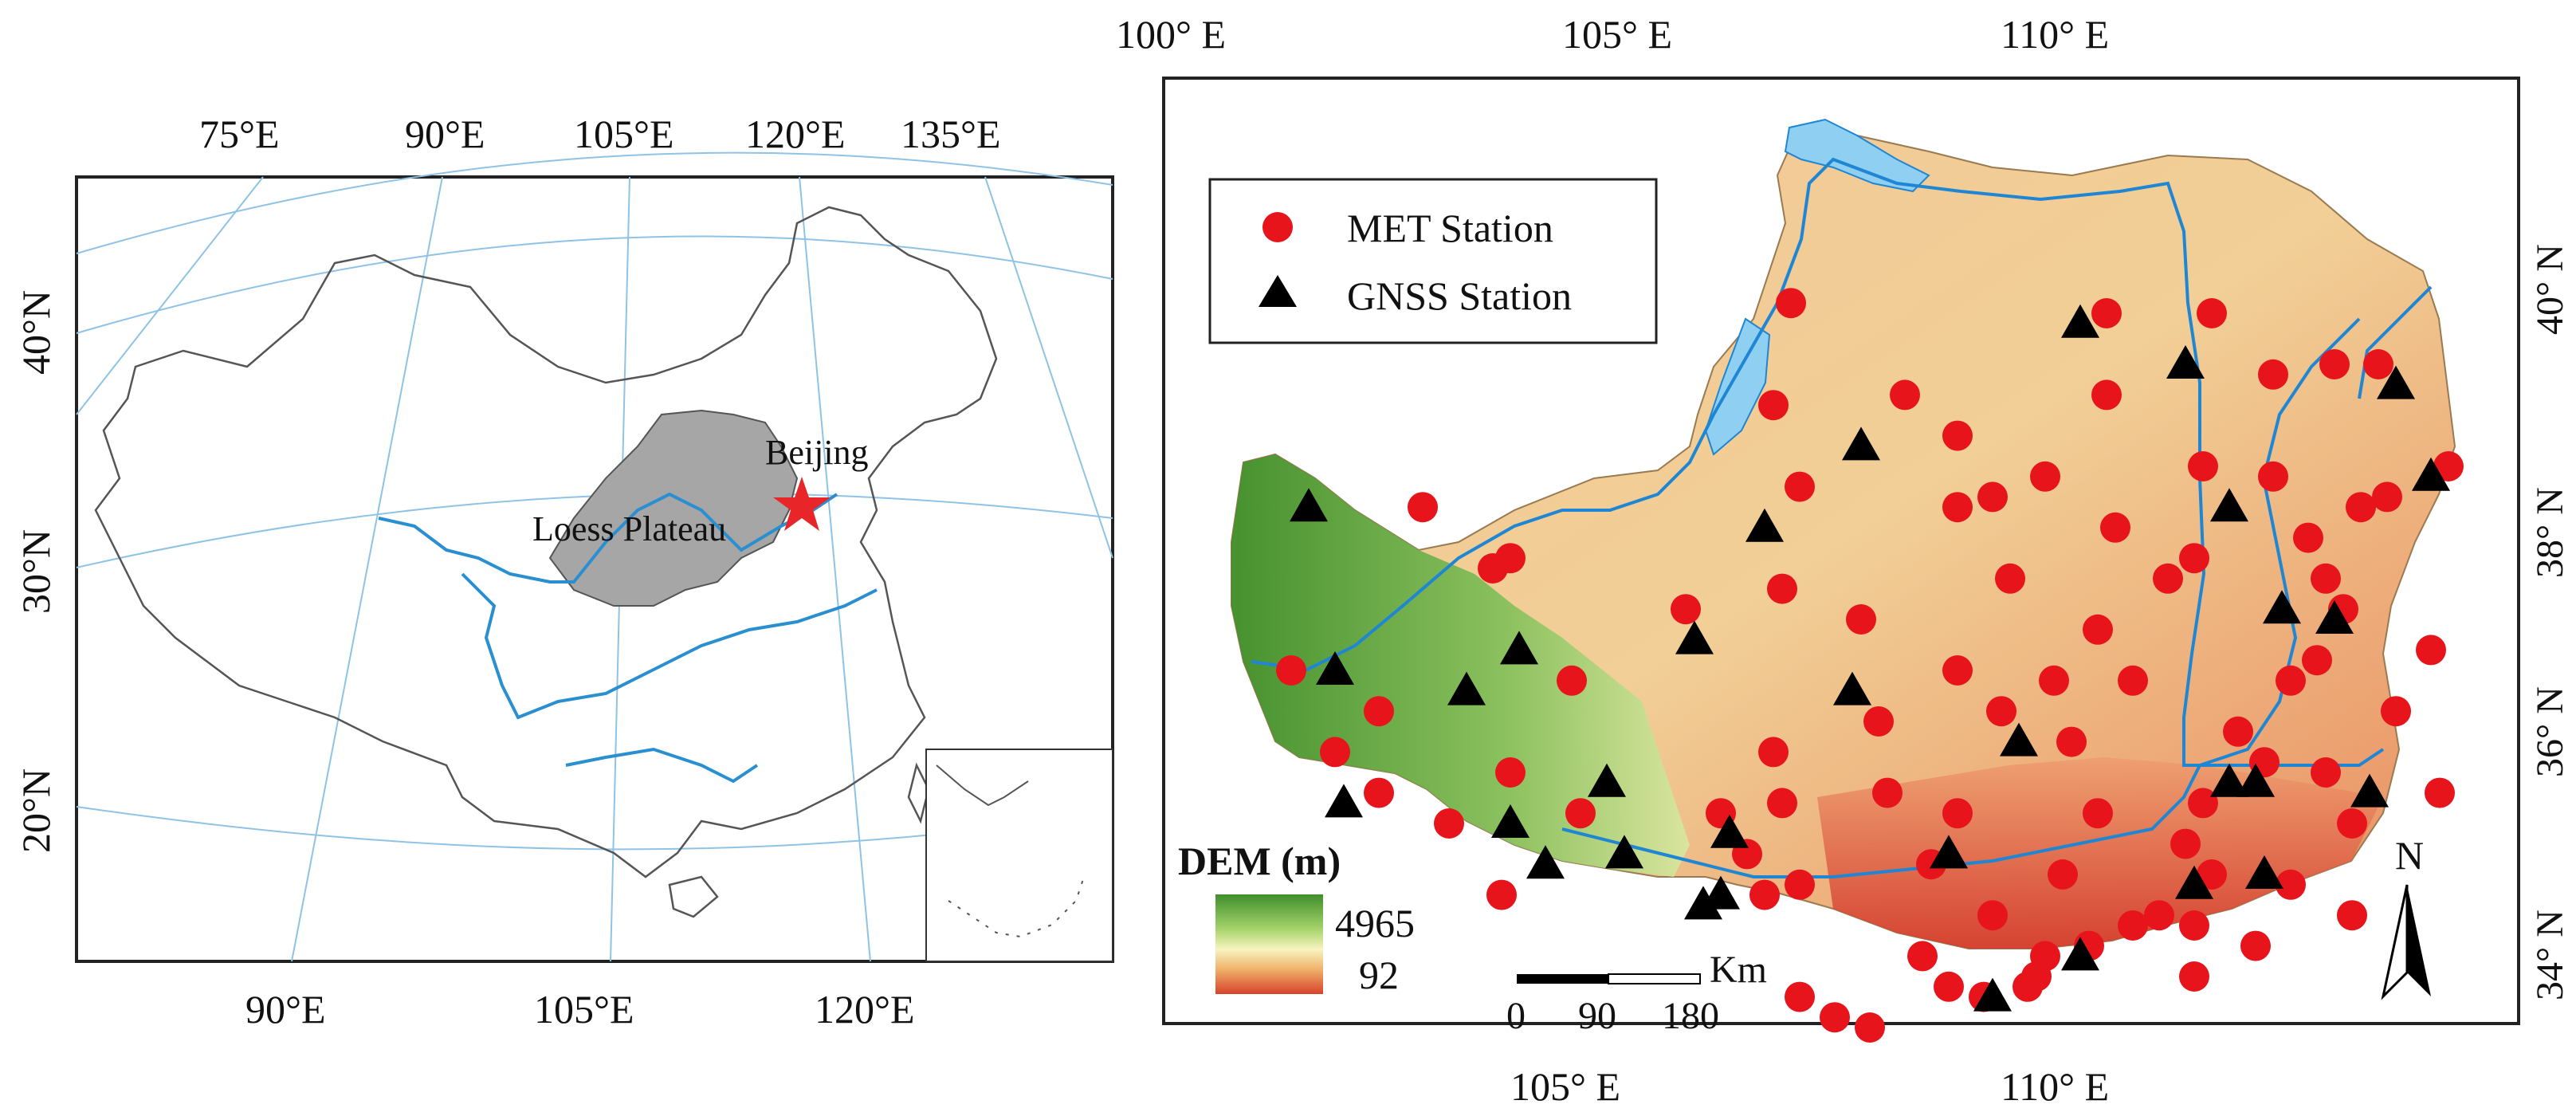 The width and height of the screenshot is (2576, 1120). I want to click on scale-unit: Km, so click(1738, 970).